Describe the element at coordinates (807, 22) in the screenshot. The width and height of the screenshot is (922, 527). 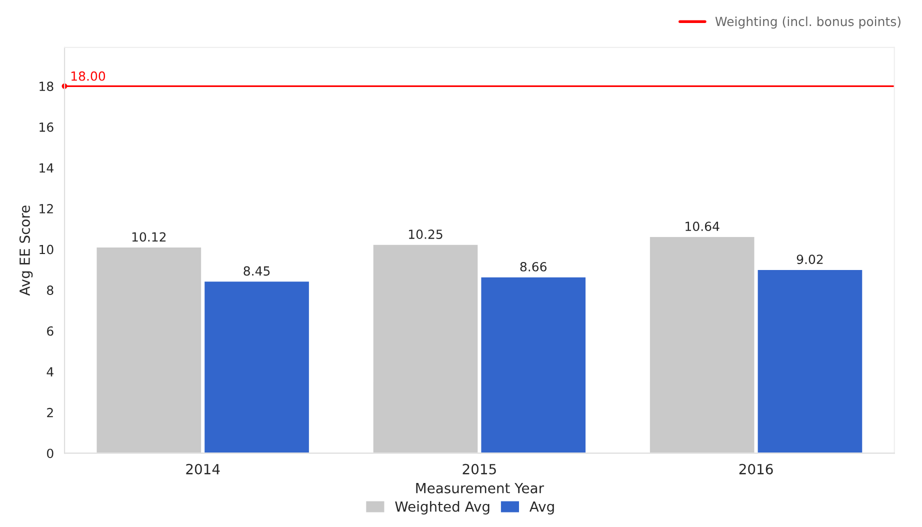
I see `legend-label: Weighting (incl. bonus points)` at that location.